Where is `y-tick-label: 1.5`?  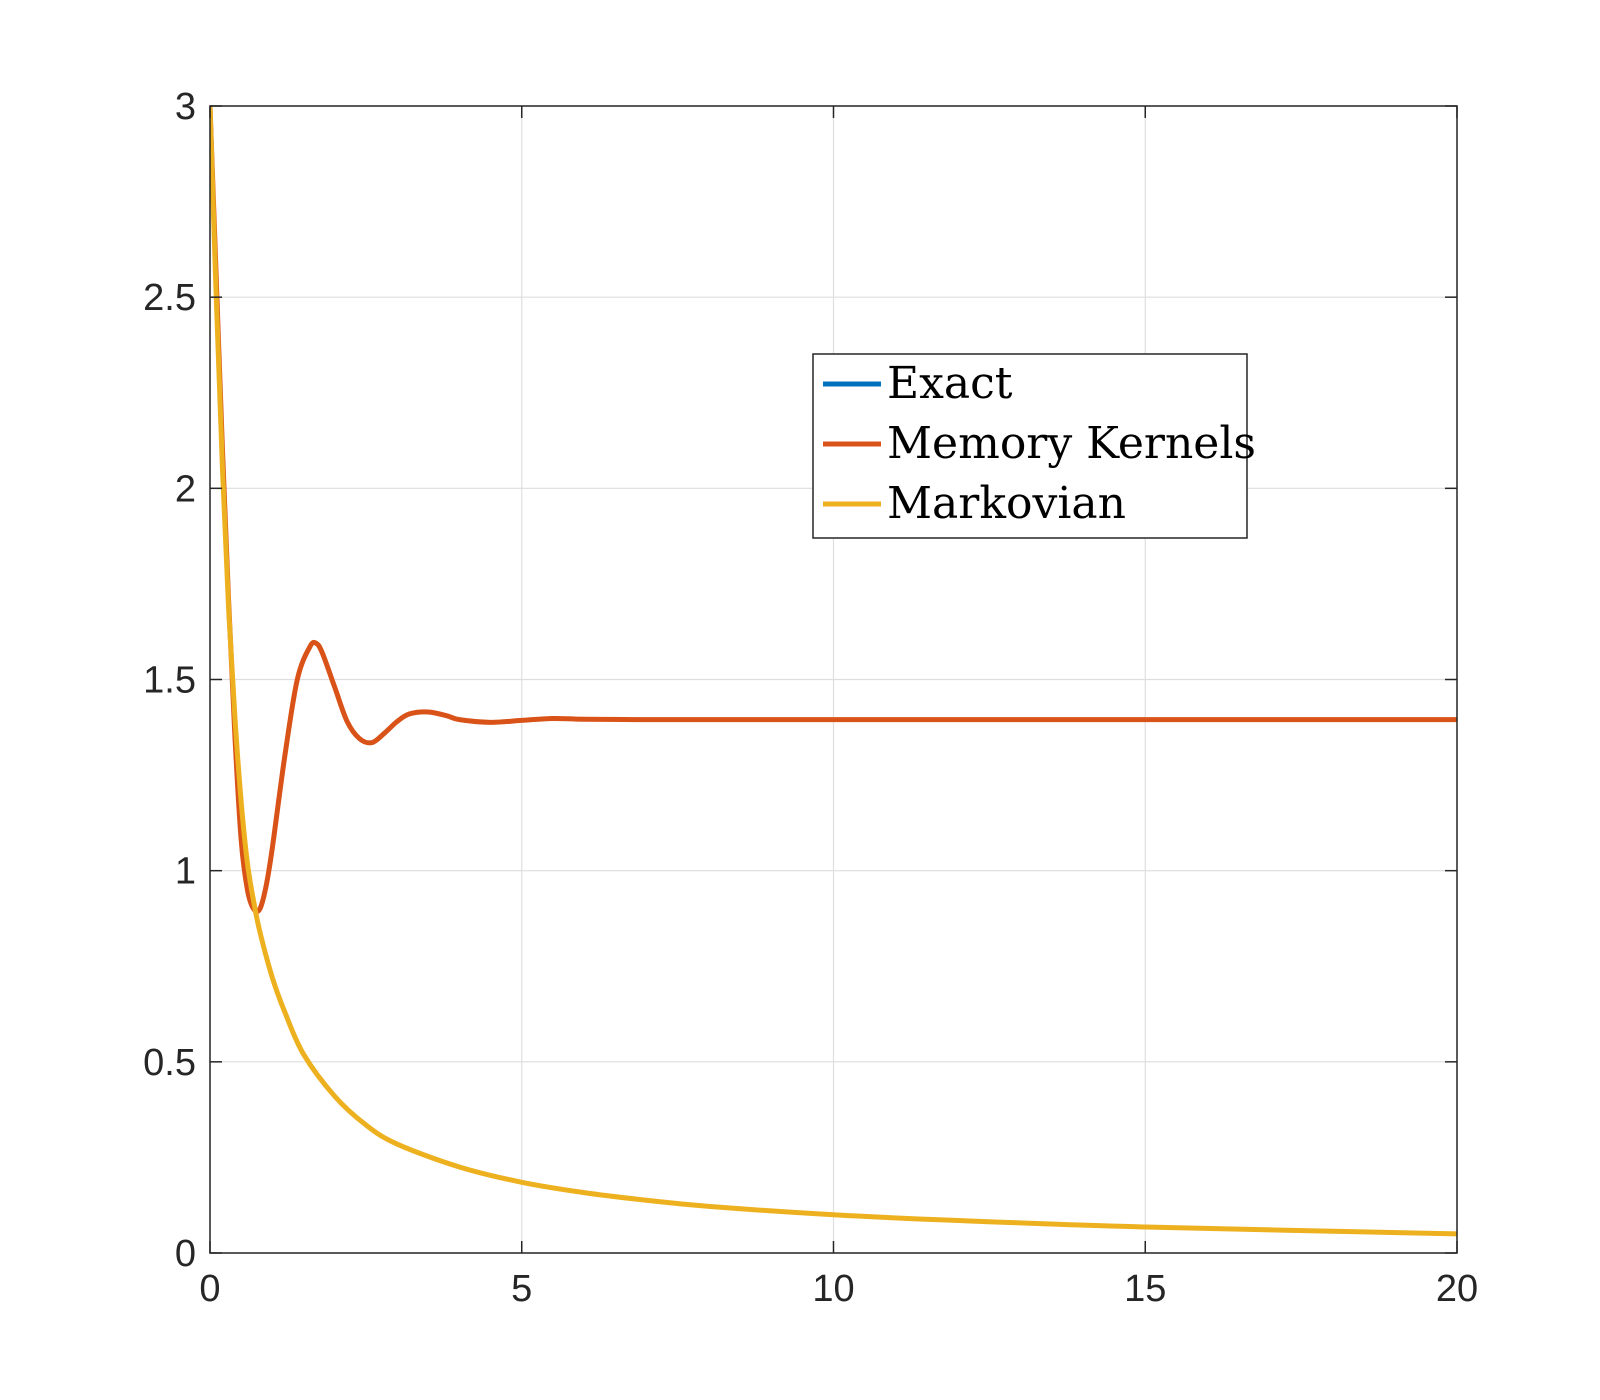 y-tick-label: 1.5 is located at coordinates (169, 681).